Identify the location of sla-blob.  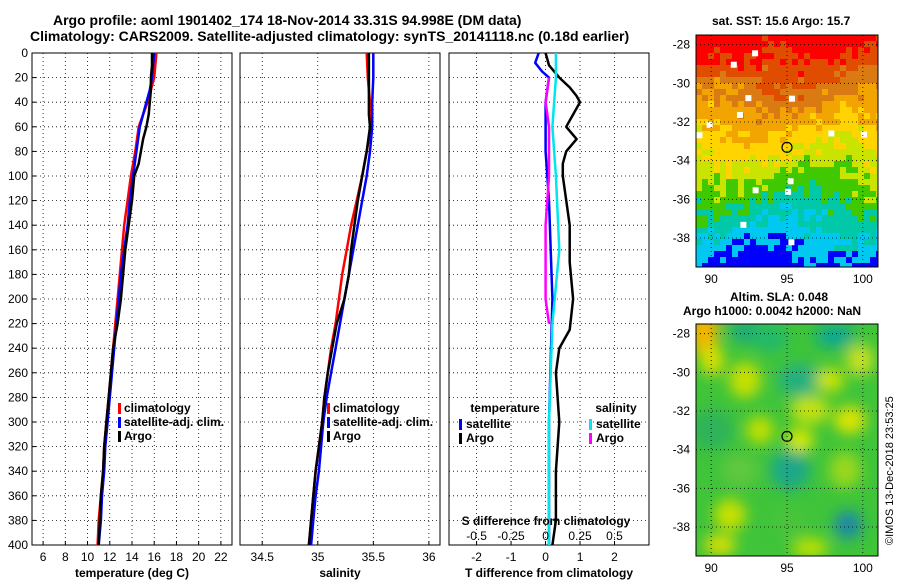
(790, 470).